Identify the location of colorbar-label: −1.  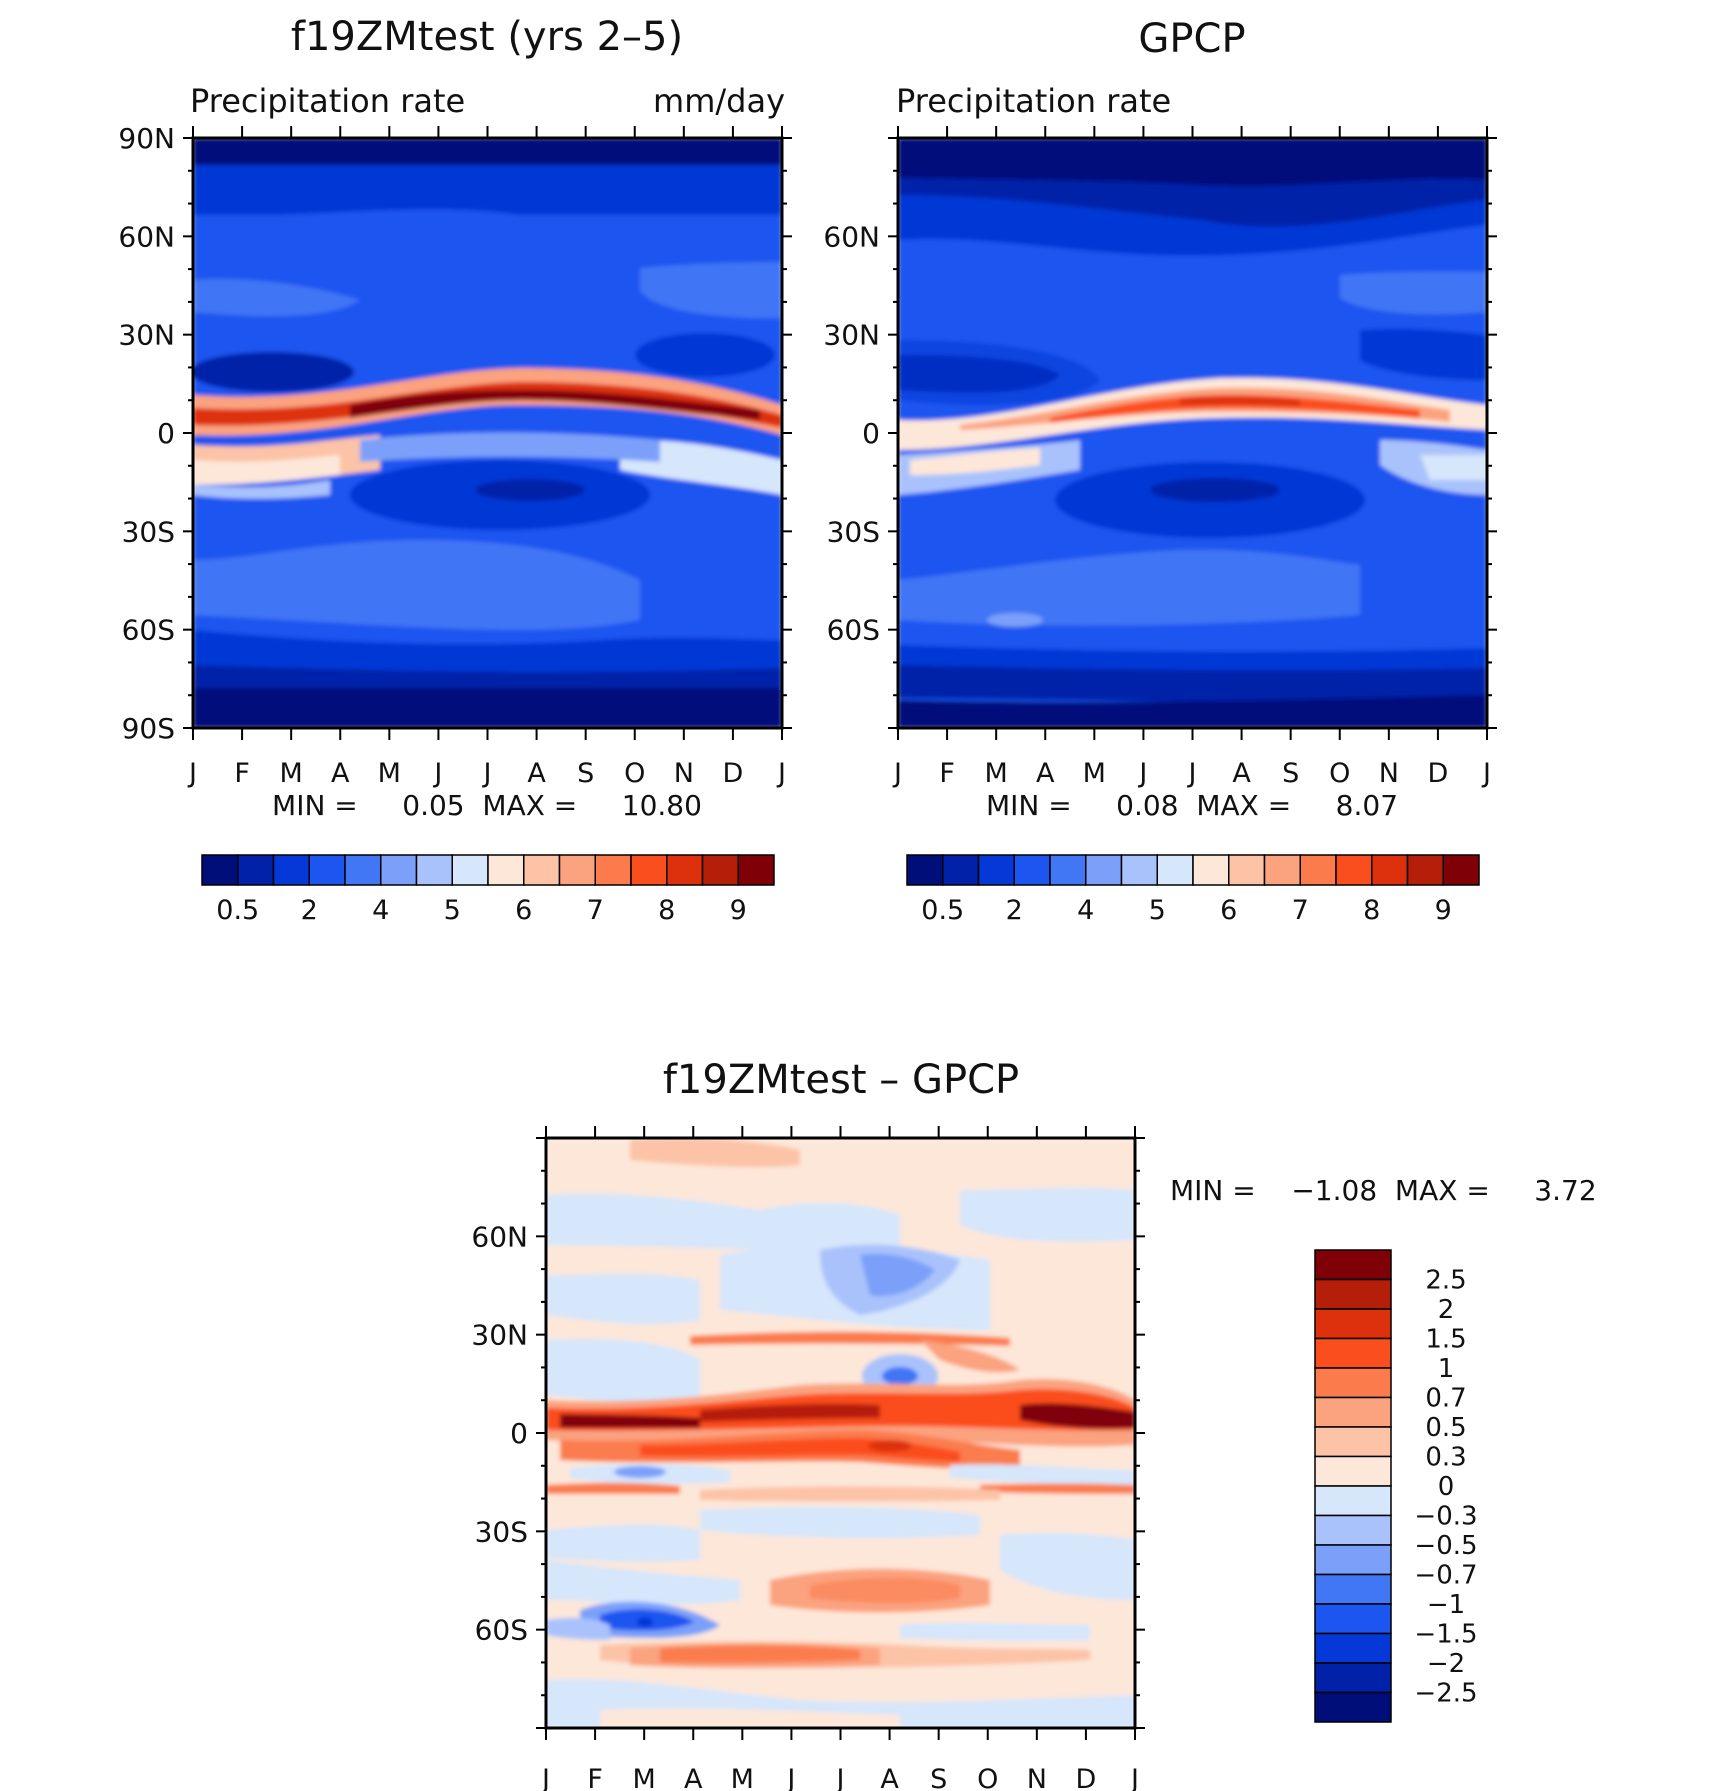
(1446, 1605).